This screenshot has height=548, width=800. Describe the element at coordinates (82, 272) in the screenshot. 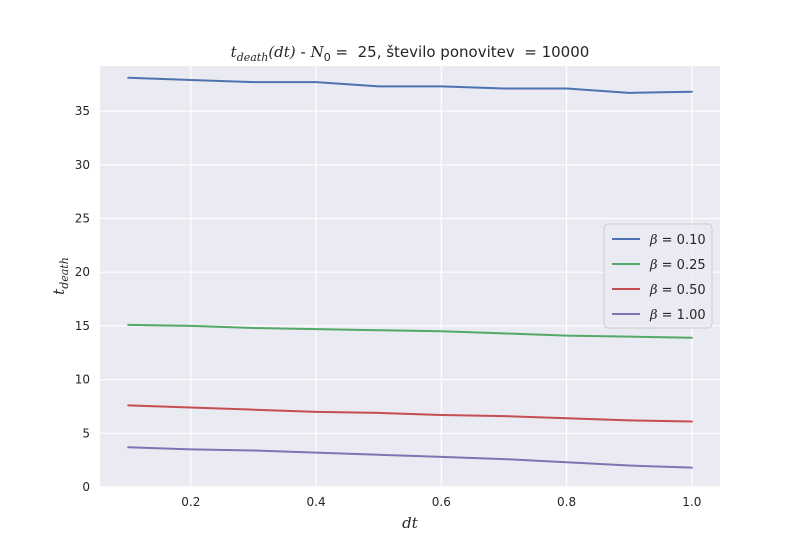

I see `y-tick-label: 20` at that location.